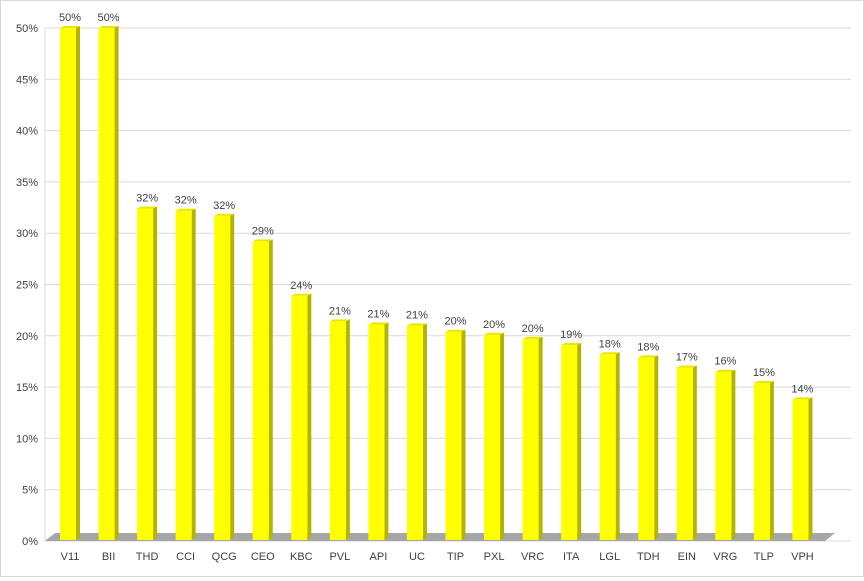 This screenshot has height=581, width=864. I want to click on x-tick-label: CEO, so click(263, 557).